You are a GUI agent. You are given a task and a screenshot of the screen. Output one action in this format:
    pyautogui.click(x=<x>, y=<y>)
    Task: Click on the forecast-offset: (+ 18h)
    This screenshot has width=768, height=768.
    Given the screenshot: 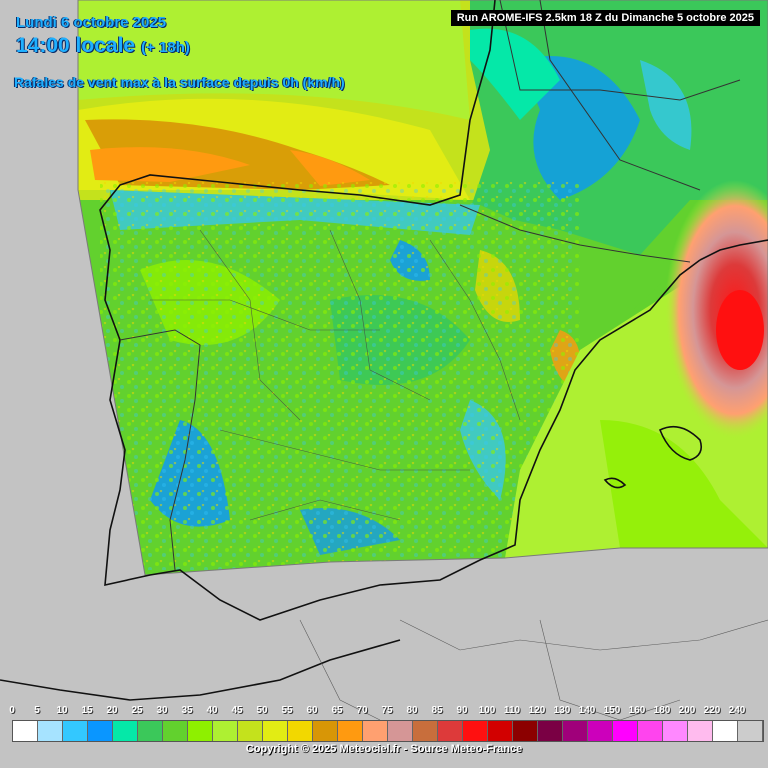 What is the action you would take?
    pyautogui.click(x=165, y=47)
    